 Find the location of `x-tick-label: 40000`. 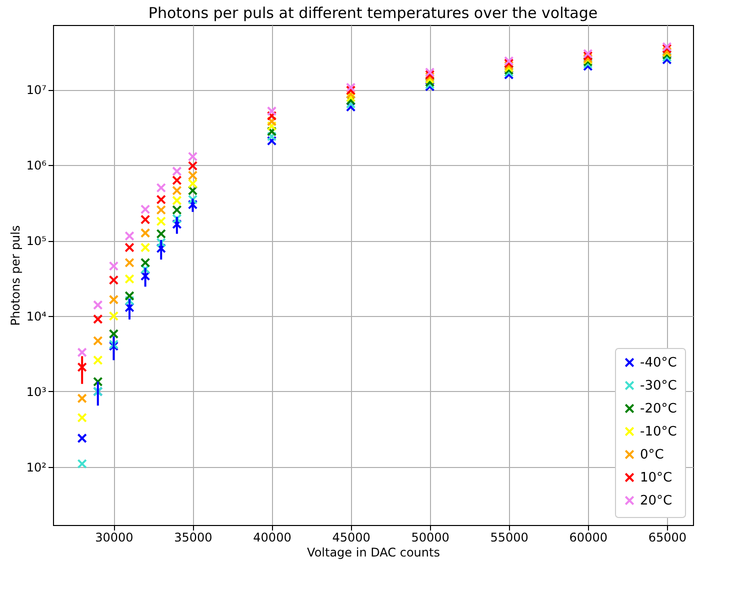

x-tick-label: 40000 is located at coordinates (272, 537).